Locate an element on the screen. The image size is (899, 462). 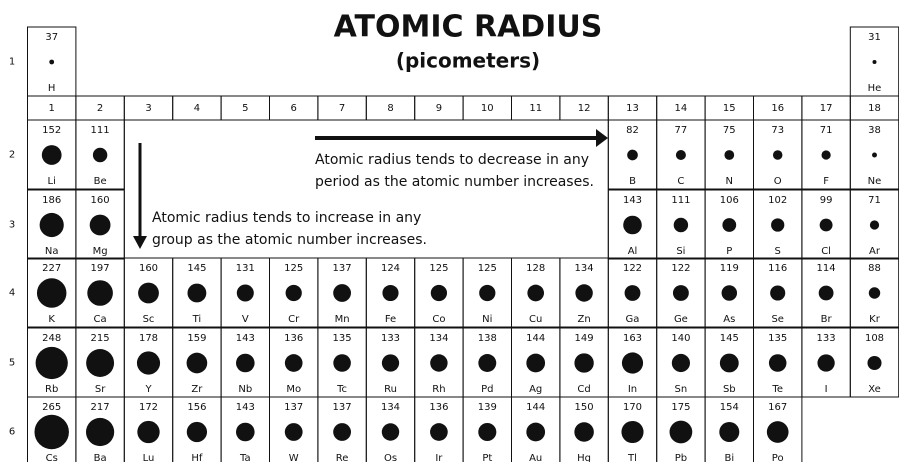
radius-label: 131 is located at coordinates (245, 268).